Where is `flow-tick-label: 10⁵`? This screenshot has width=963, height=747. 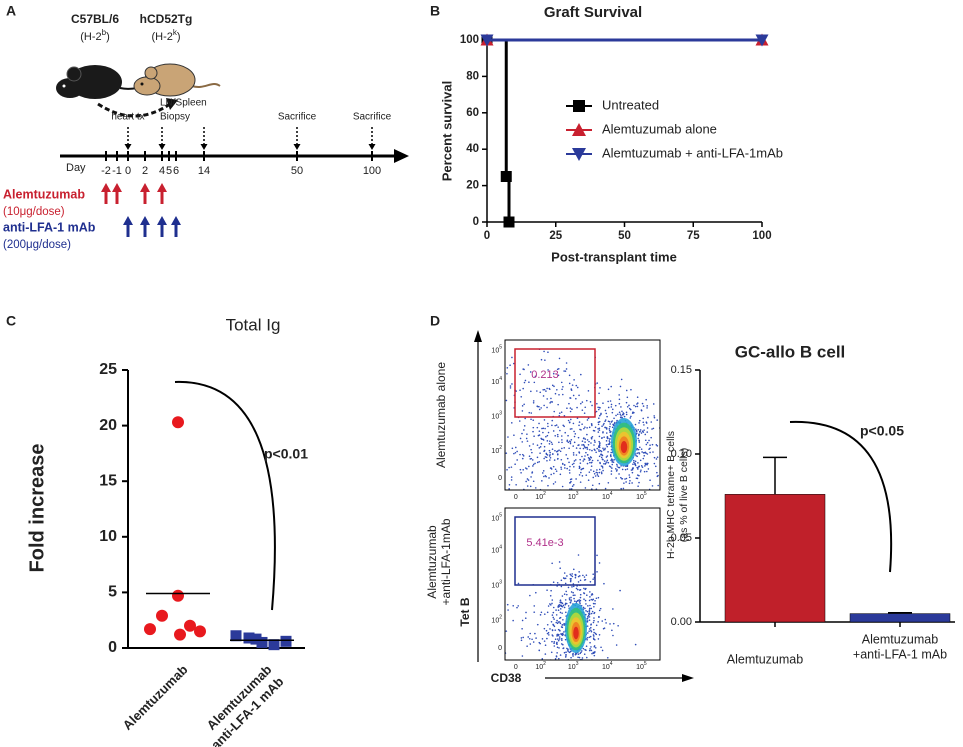
flow-tick-label: 10⁵ is located at coordinates (641, 666).